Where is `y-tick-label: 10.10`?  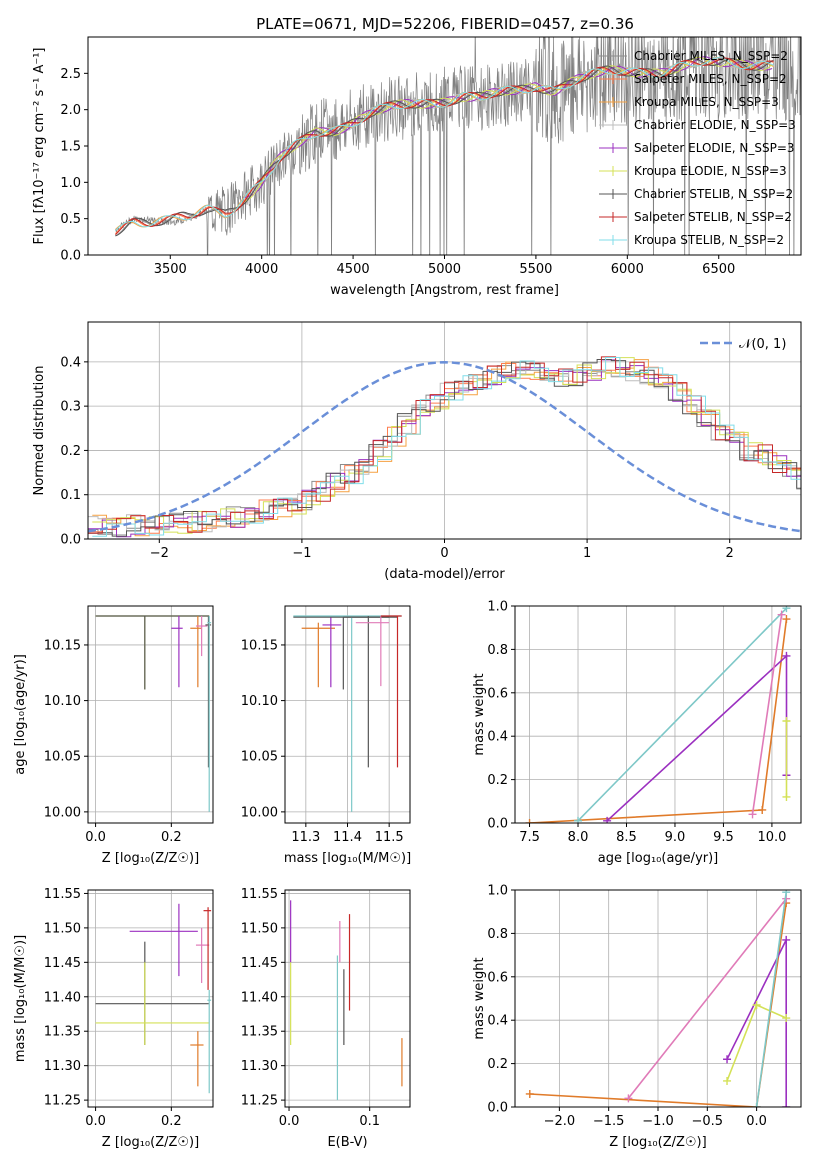 y-tick-label: 10.10 is located at coordinates (62, 701).